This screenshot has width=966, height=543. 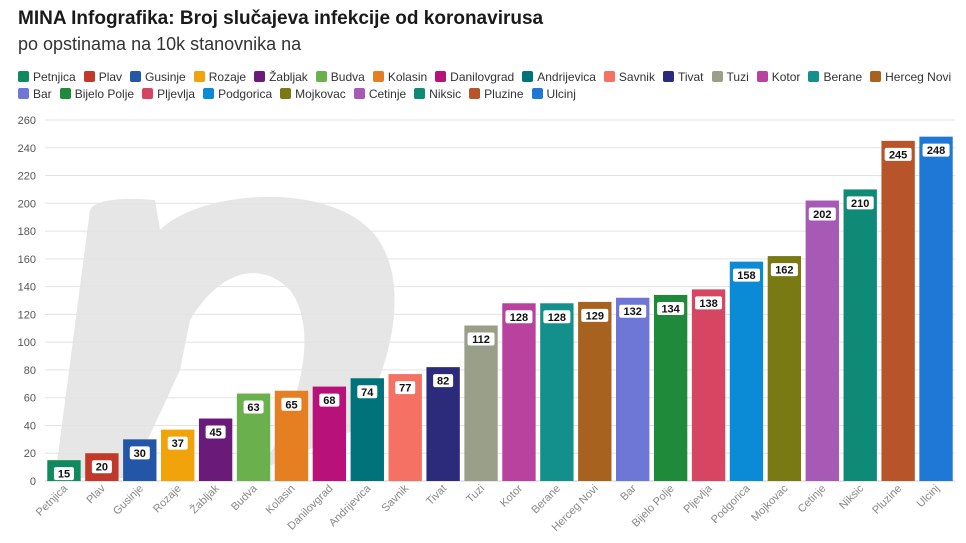 What do you see at coordinates (347, 76) in the screenshot?
I see `legend-label: Budva` at bounding box center [347, 76].